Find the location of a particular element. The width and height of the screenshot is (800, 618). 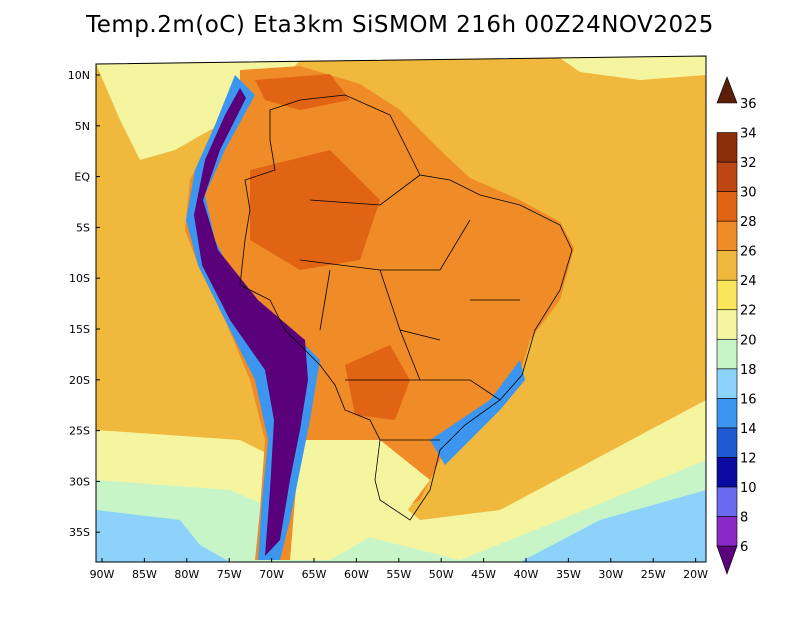

lon-label-70w: 70W is located at coordinates (271, 574).